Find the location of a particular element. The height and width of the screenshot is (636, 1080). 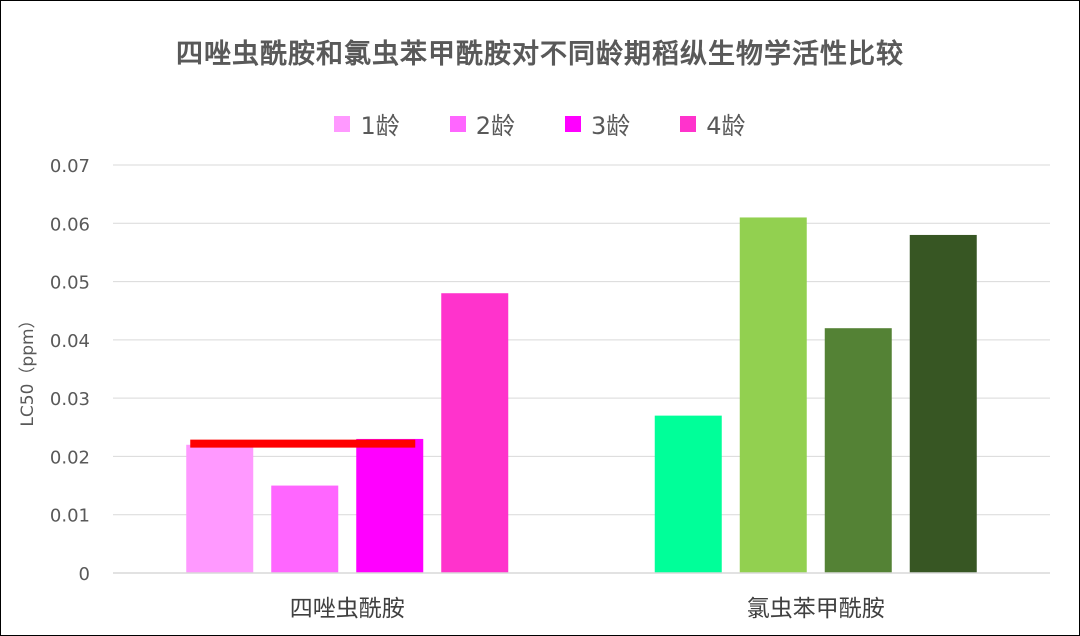

y-tick-label: 0.01 is located at coordinates (70, 516).